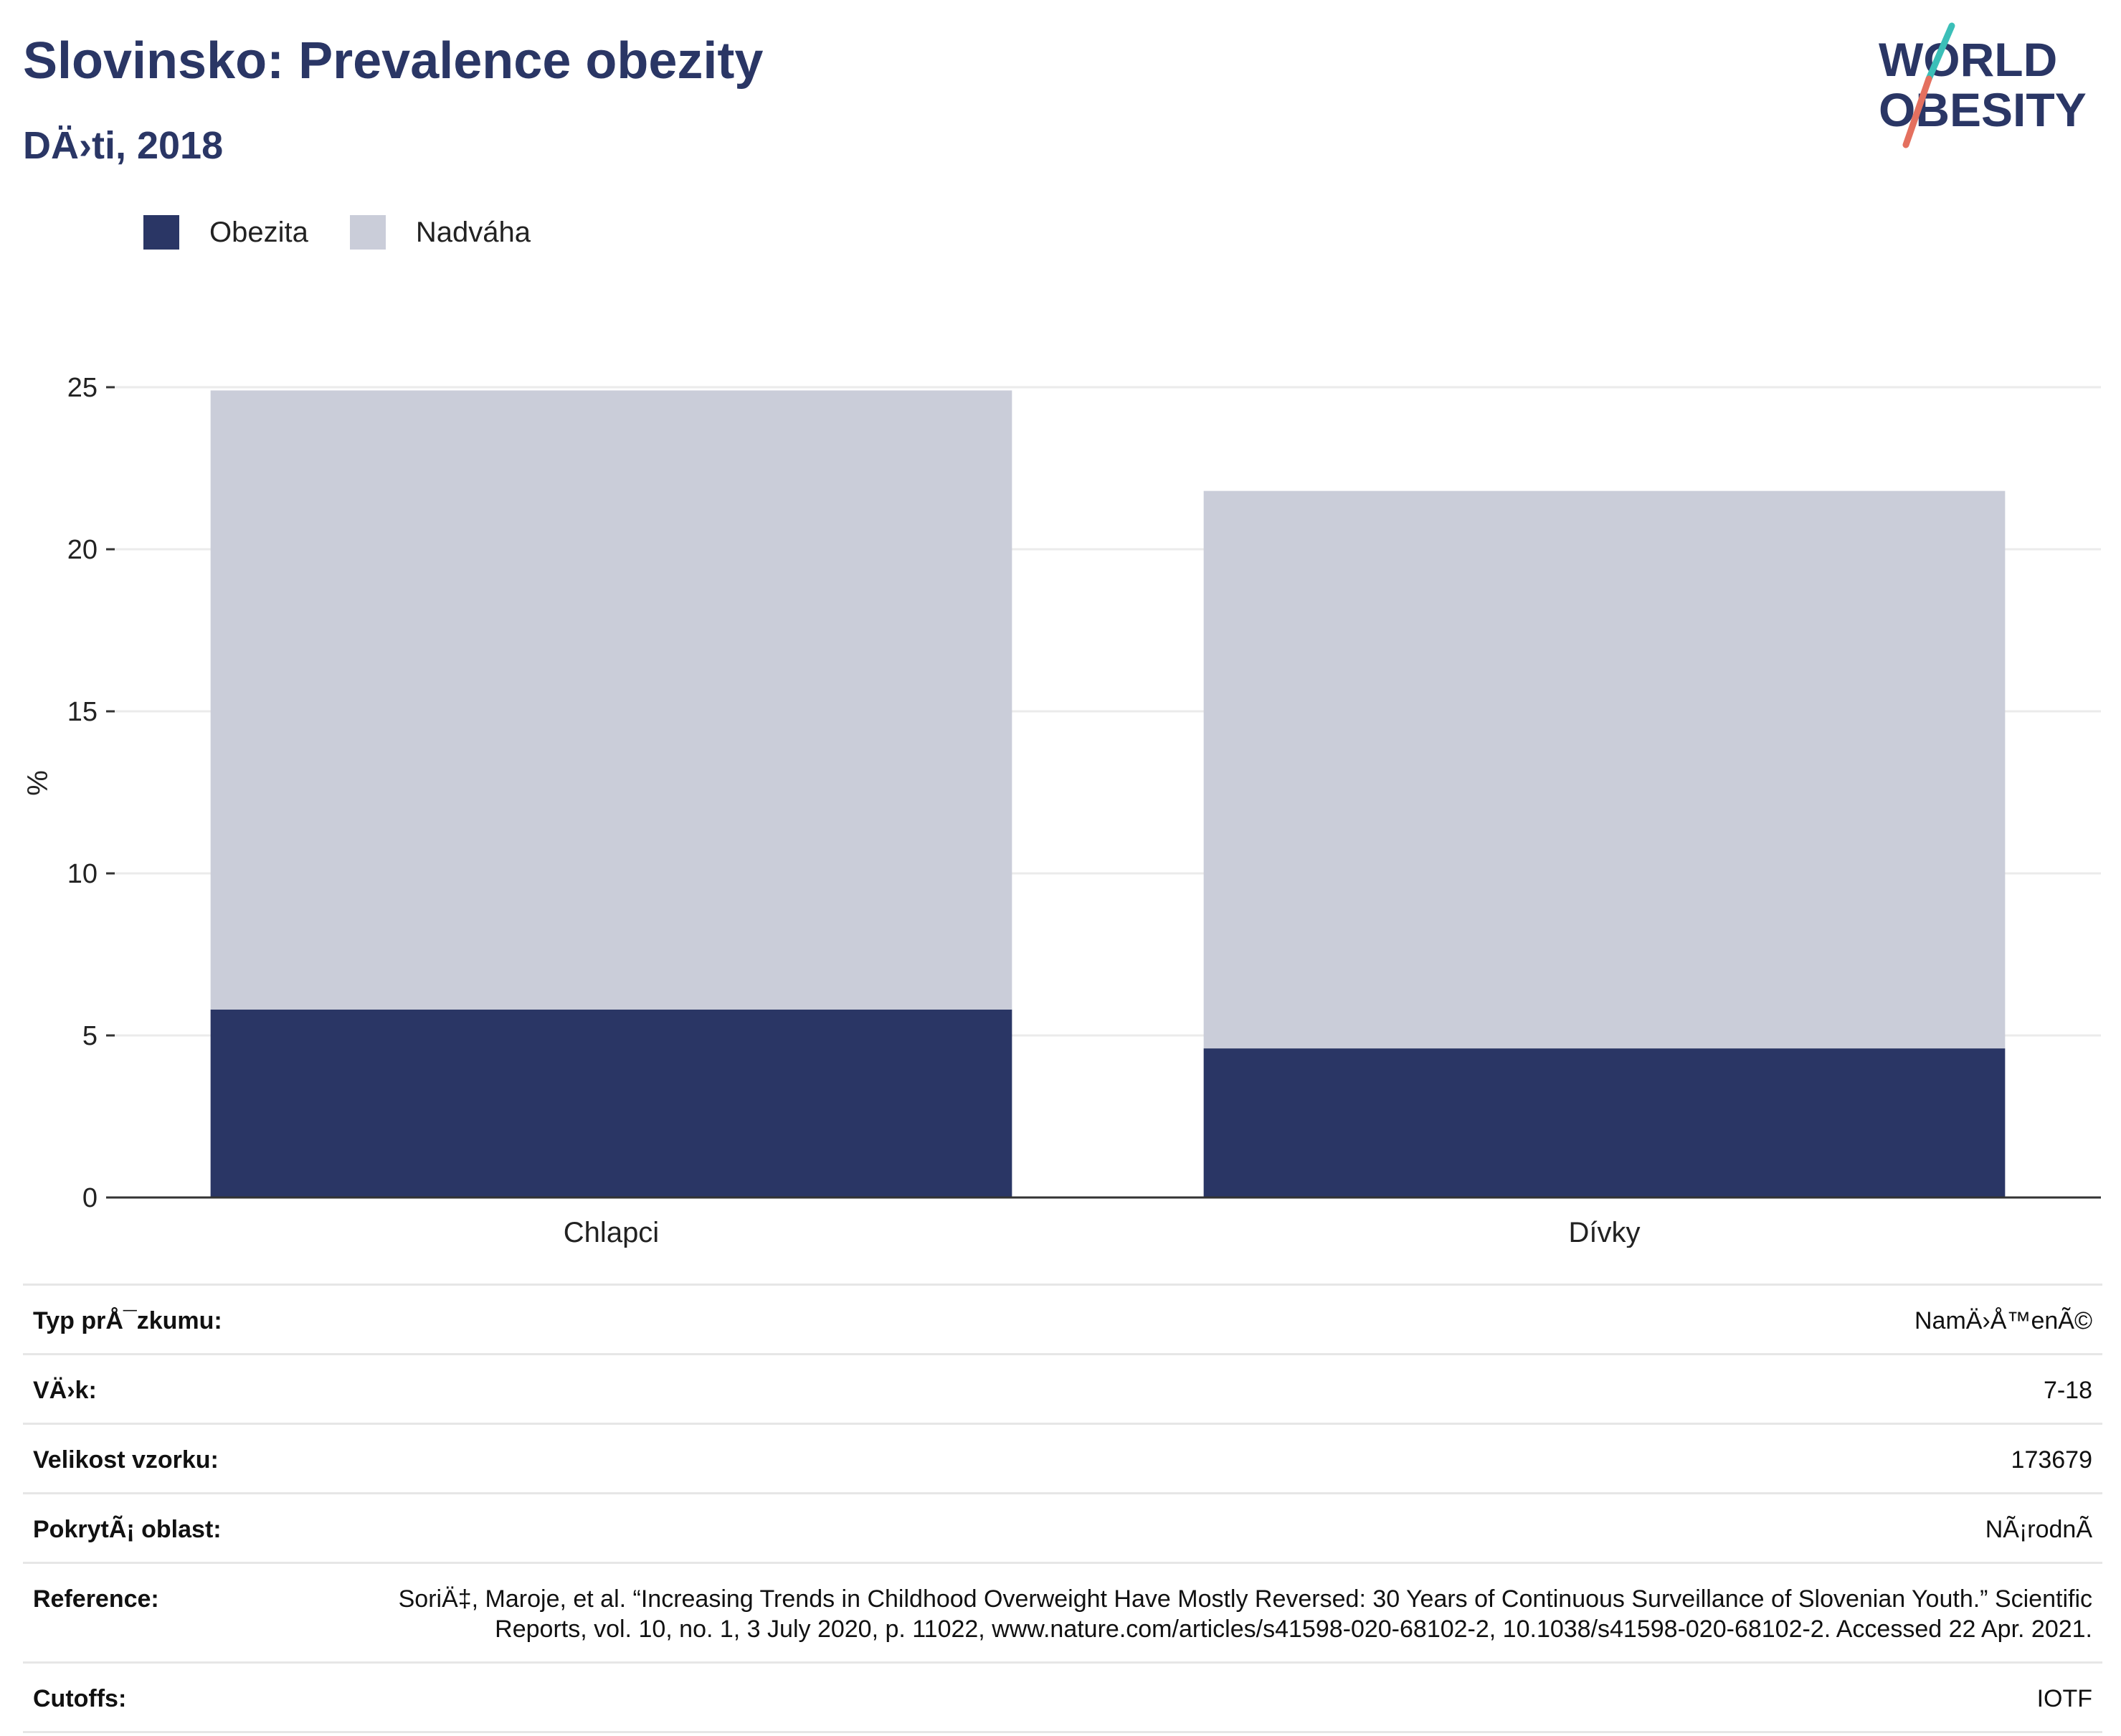 The height and width of the screenshot is (1736, 2121). What do you see at coordinates (176, 1458) in the screenshot?
I see `info-row-label: Velikost vzorku:` at bounding box center [176, 1458].